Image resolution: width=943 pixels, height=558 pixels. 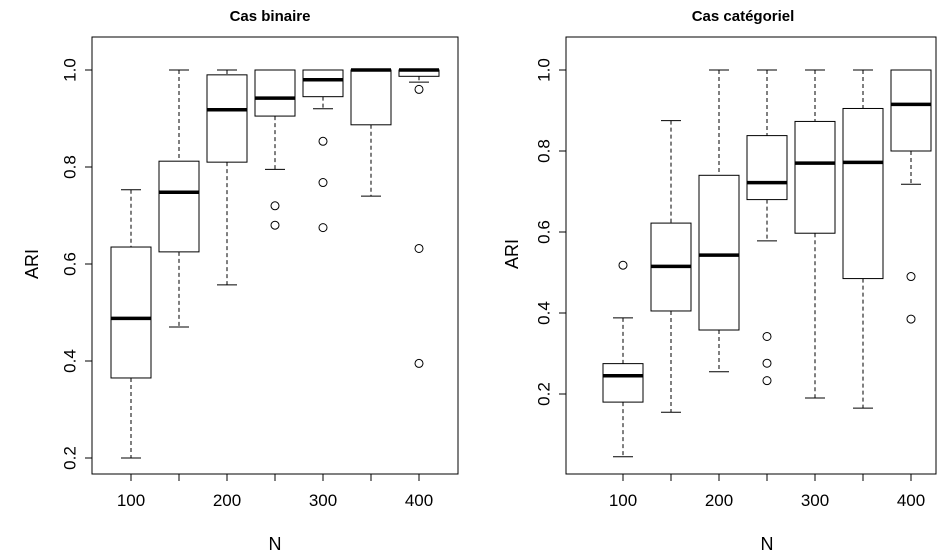 What do you see at coordinates (743, 16) in the screenshot?
I see `chart-title: Cas catégoriel` at bounding box center [743, 16].